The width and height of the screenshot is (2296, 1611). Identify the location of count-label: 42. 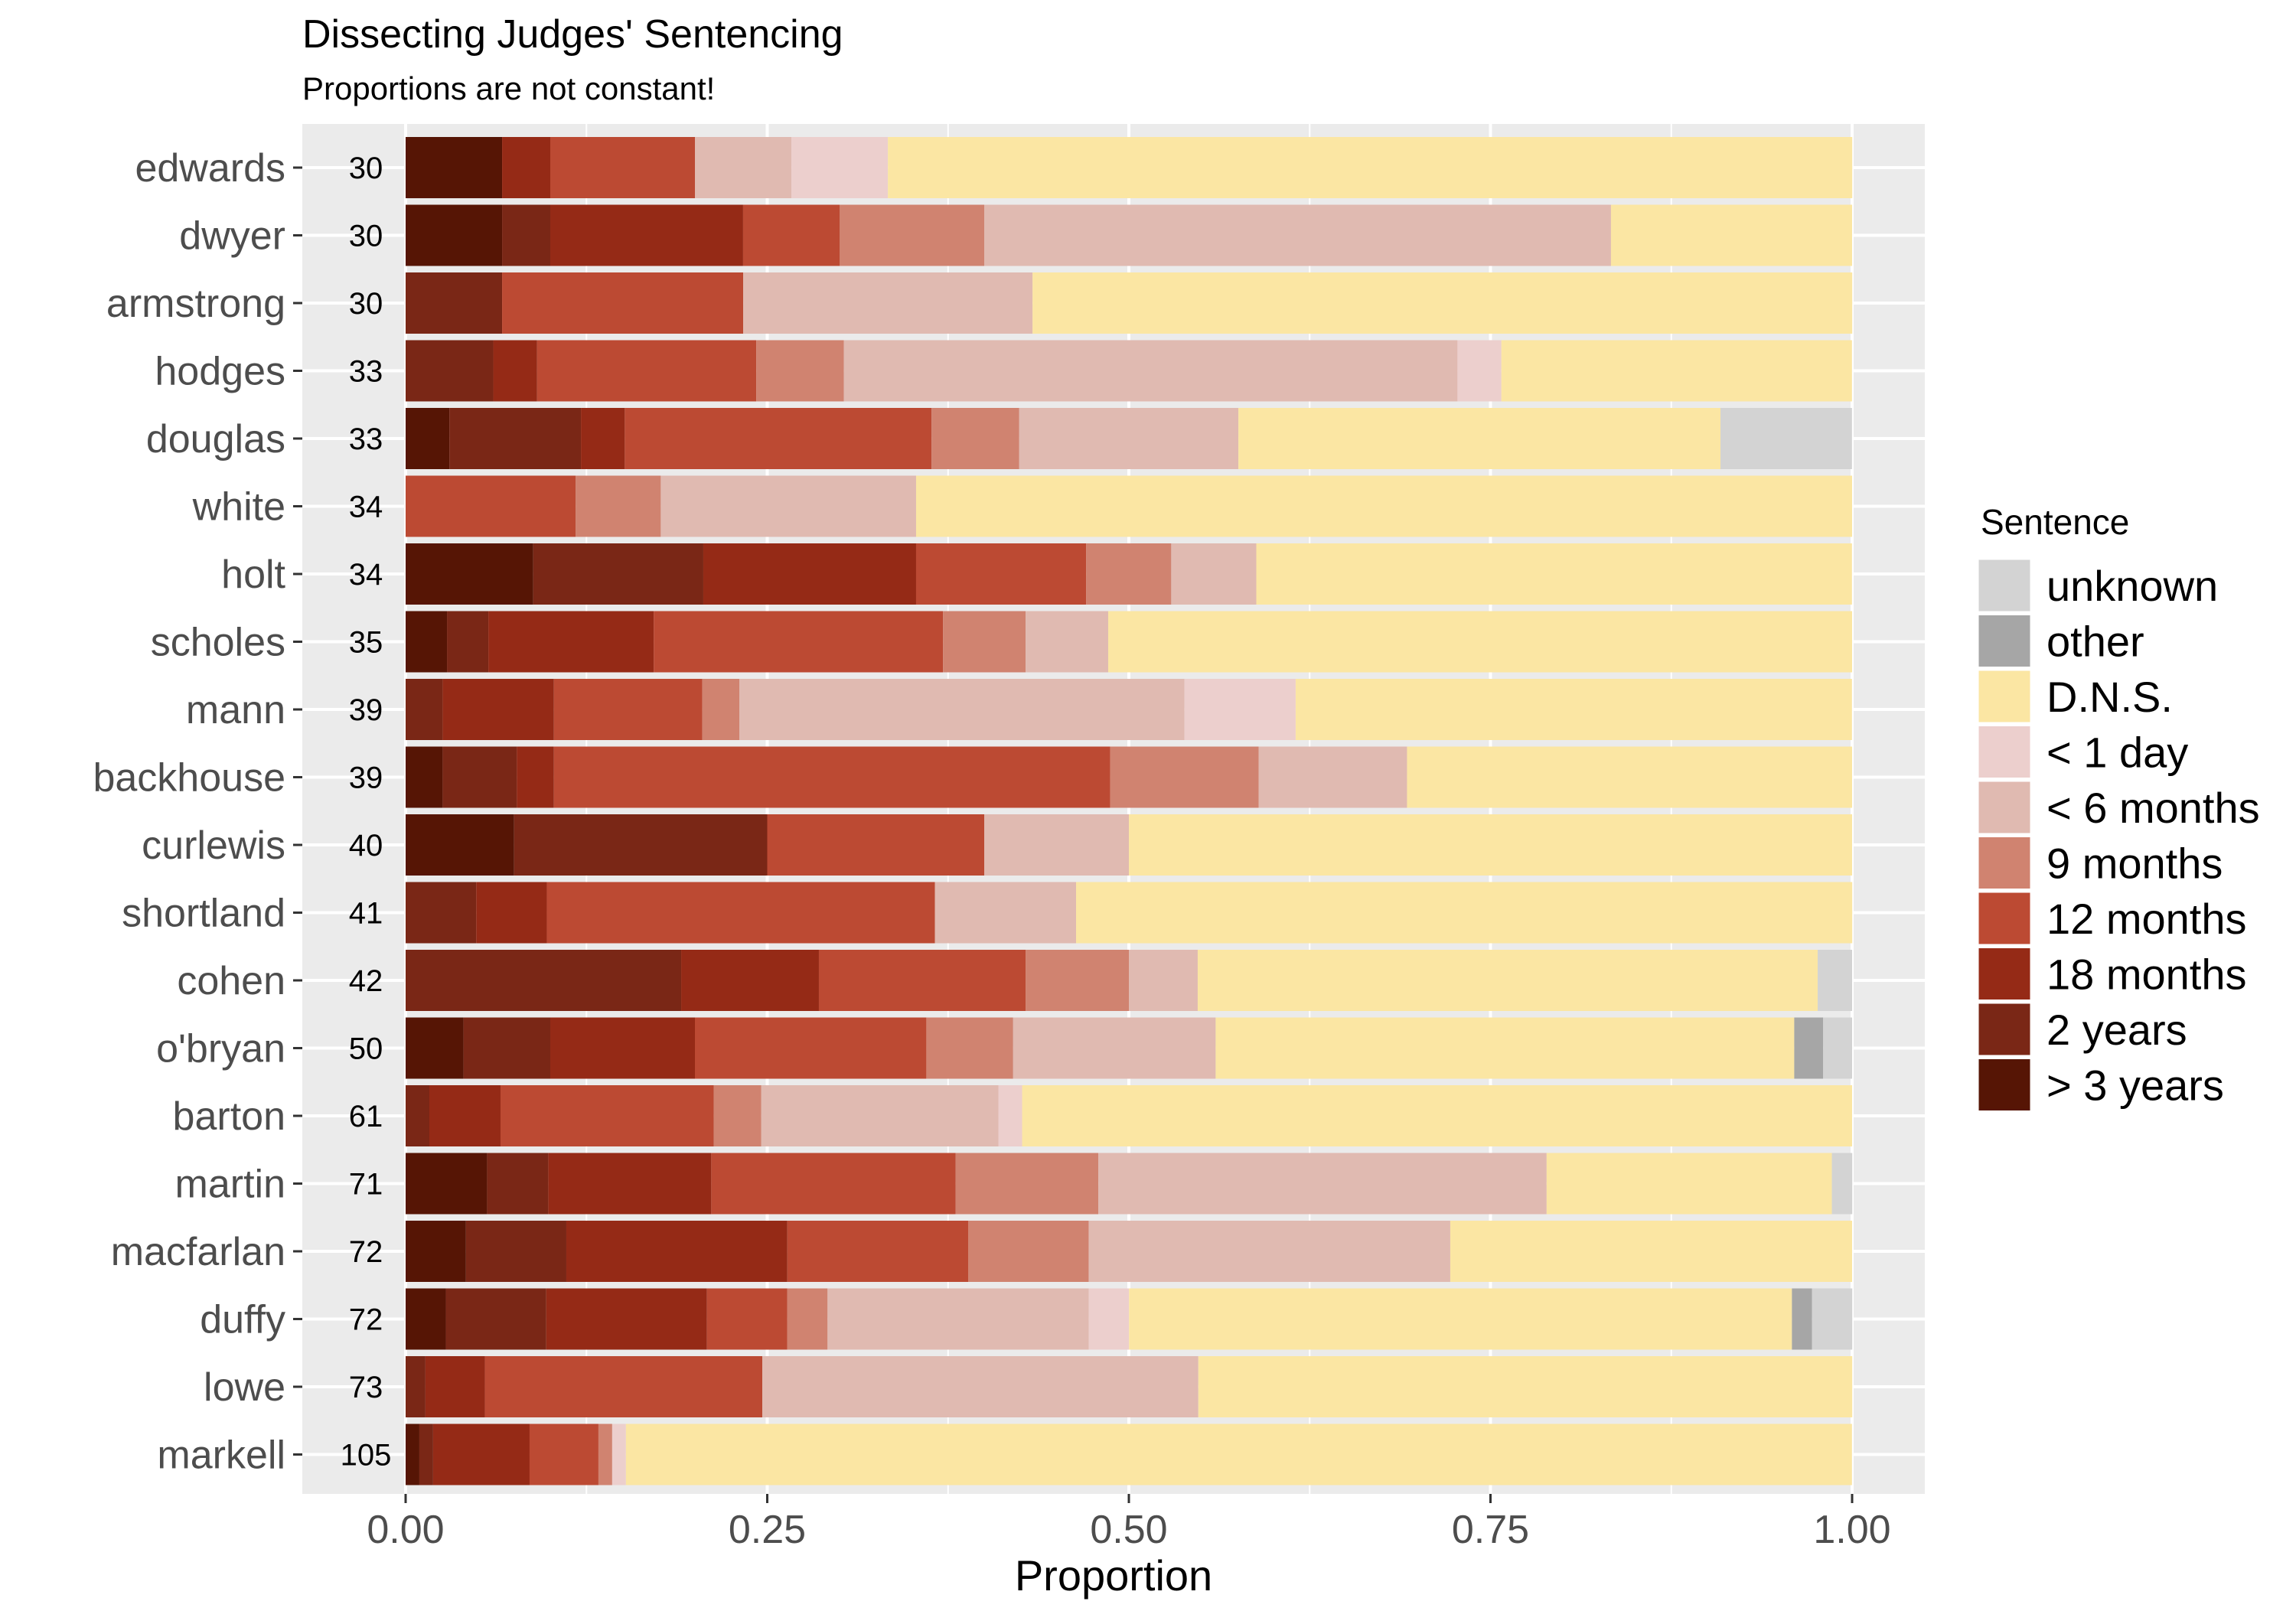
(366, 981).